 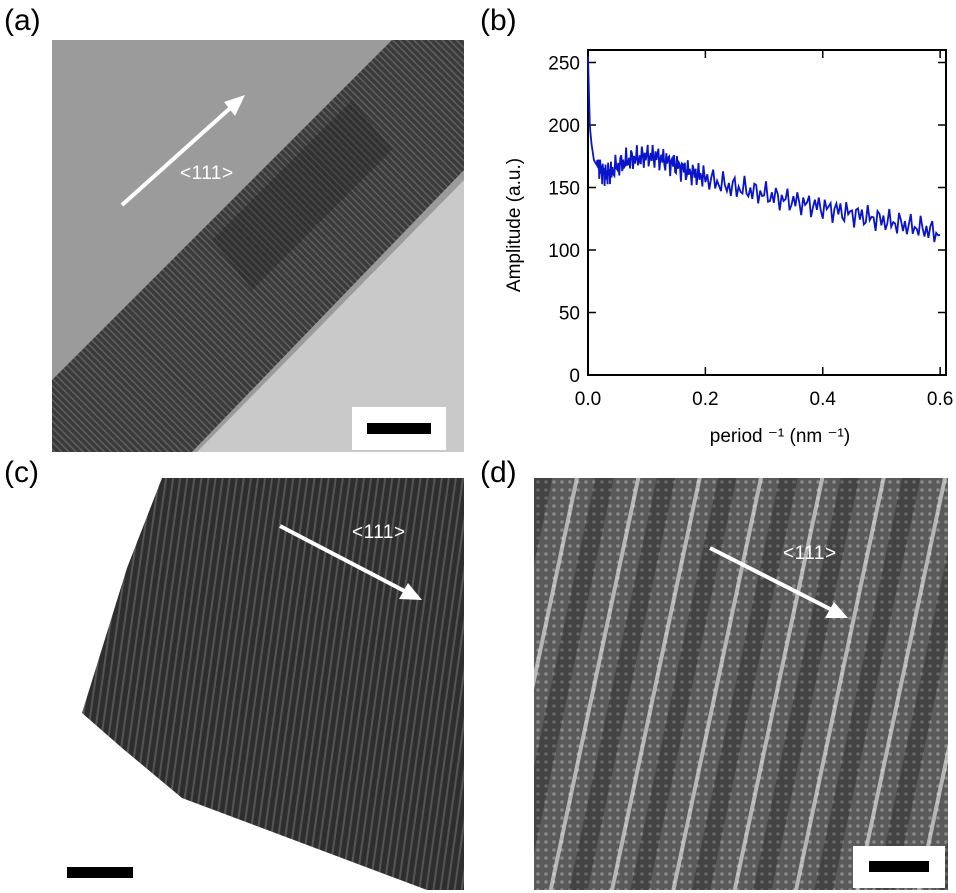 I want to click on x-tick-label: 0.6, so click(x=940, y=399).